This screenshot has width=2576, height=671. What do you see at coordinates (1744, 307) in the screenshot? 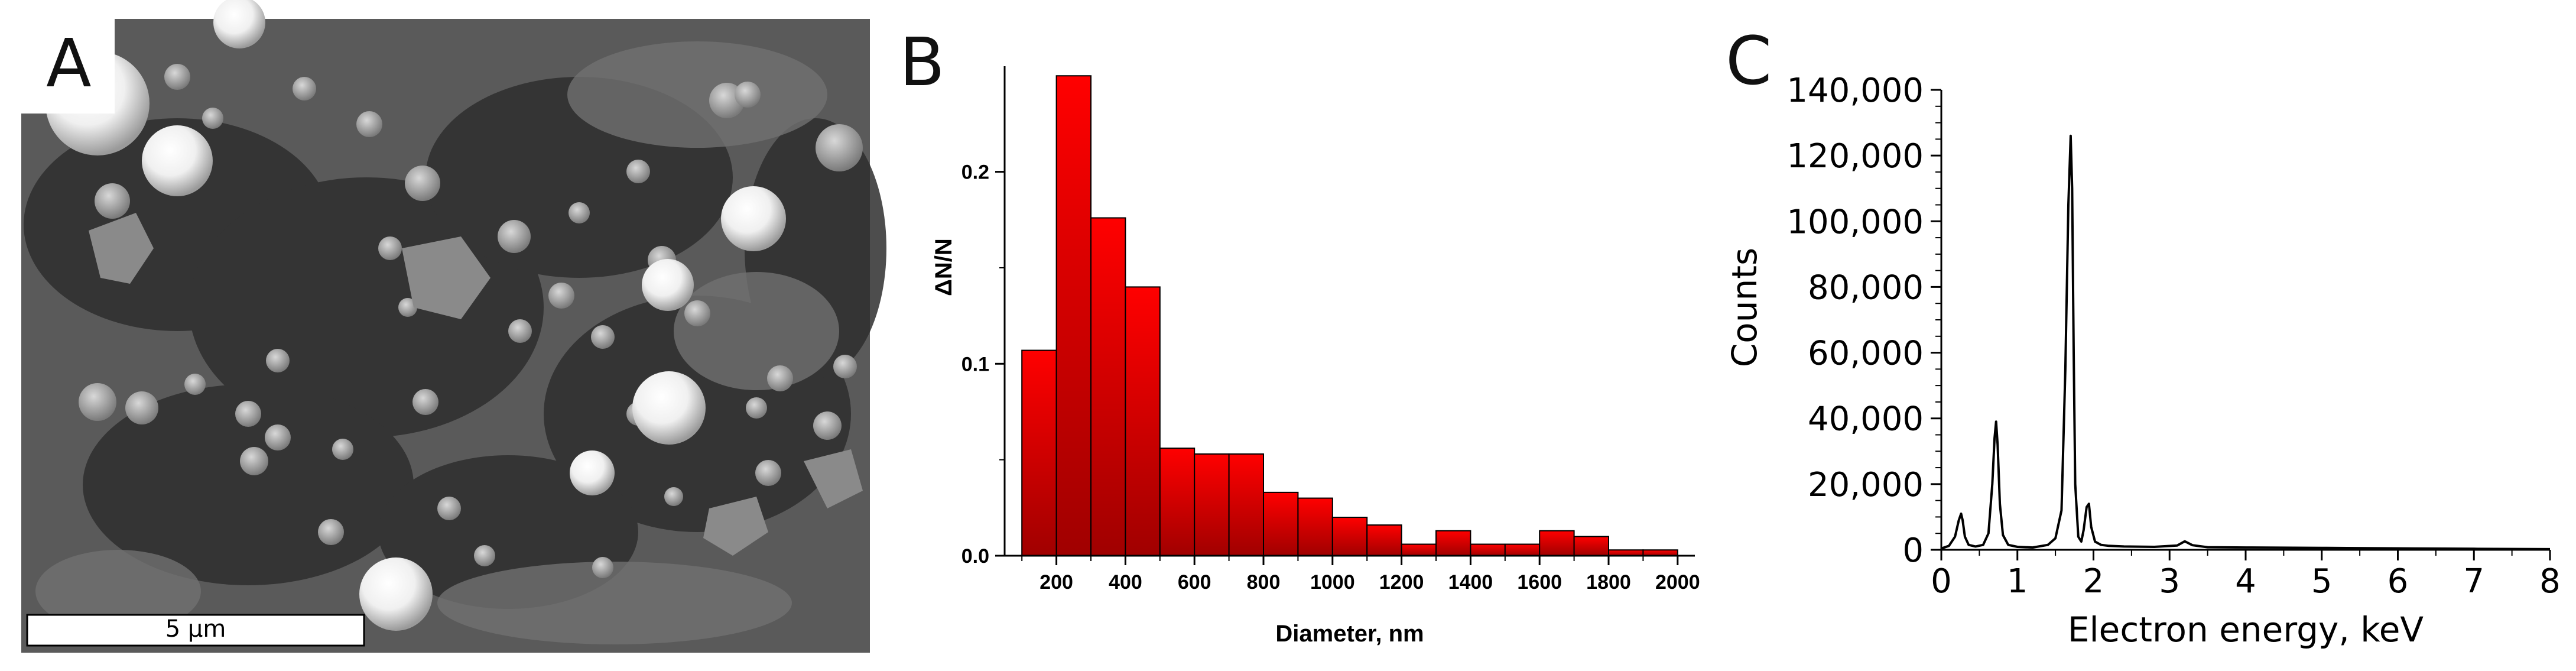
I see `y-axis-title: Counts` at bounding box center [1744, 307].